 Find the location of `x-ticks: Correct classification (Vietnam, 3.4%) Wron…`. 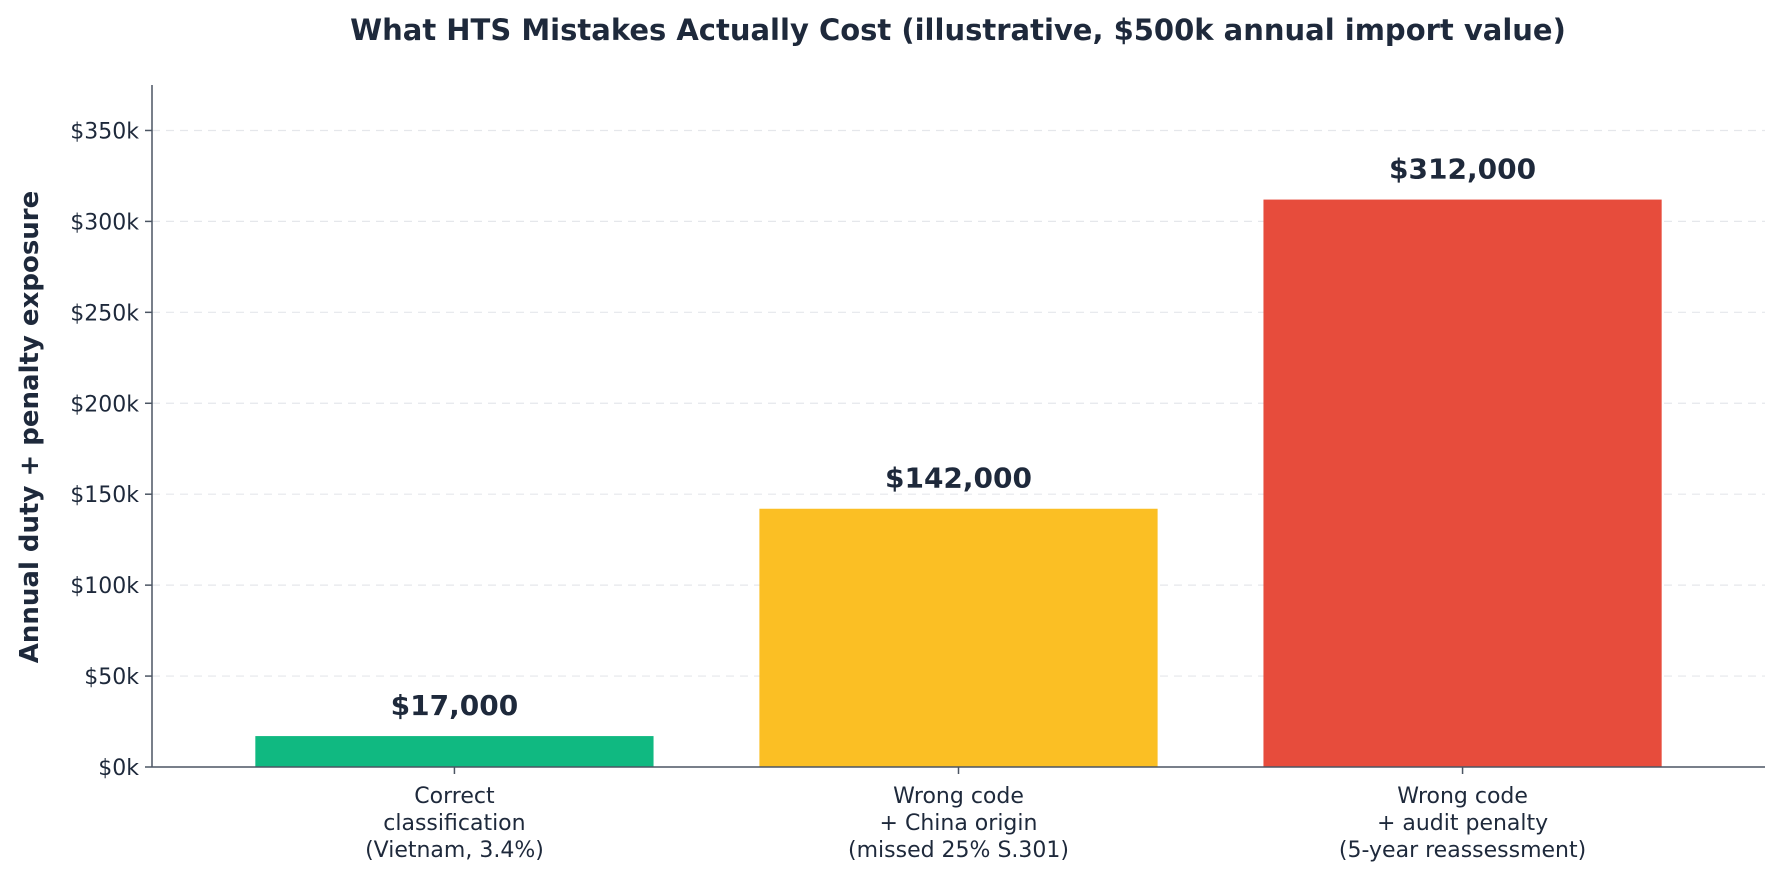

x-ticks: Correct classification (Vietnam, 3.4%) Wron… is located at coordinates (975, 815).